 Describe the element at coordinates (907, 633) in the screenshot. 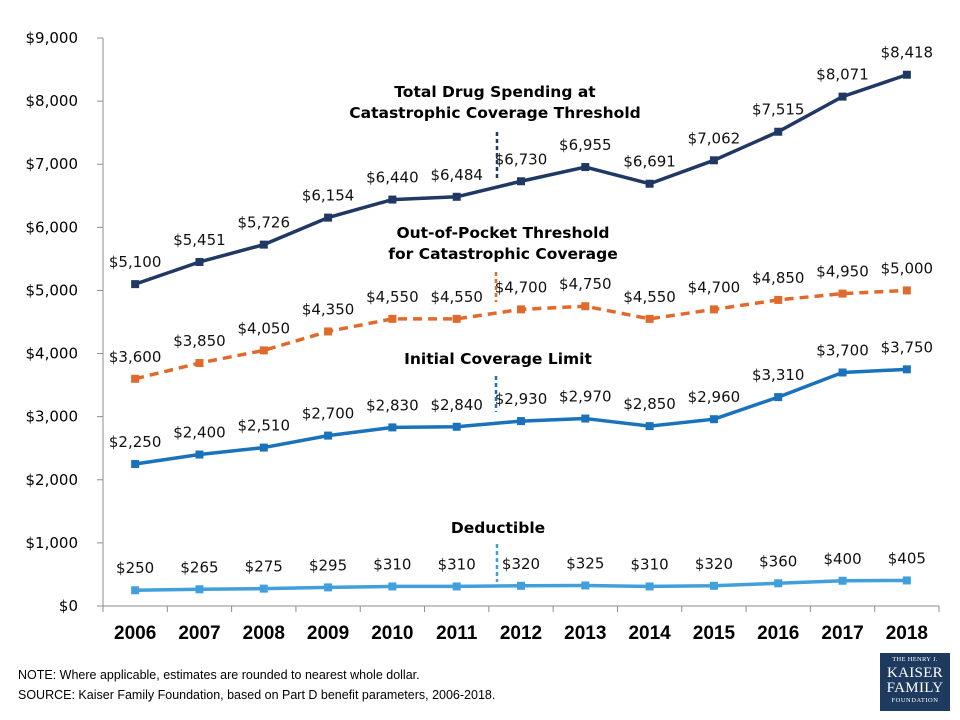

I see `x-tick-label: 2018` at that location.